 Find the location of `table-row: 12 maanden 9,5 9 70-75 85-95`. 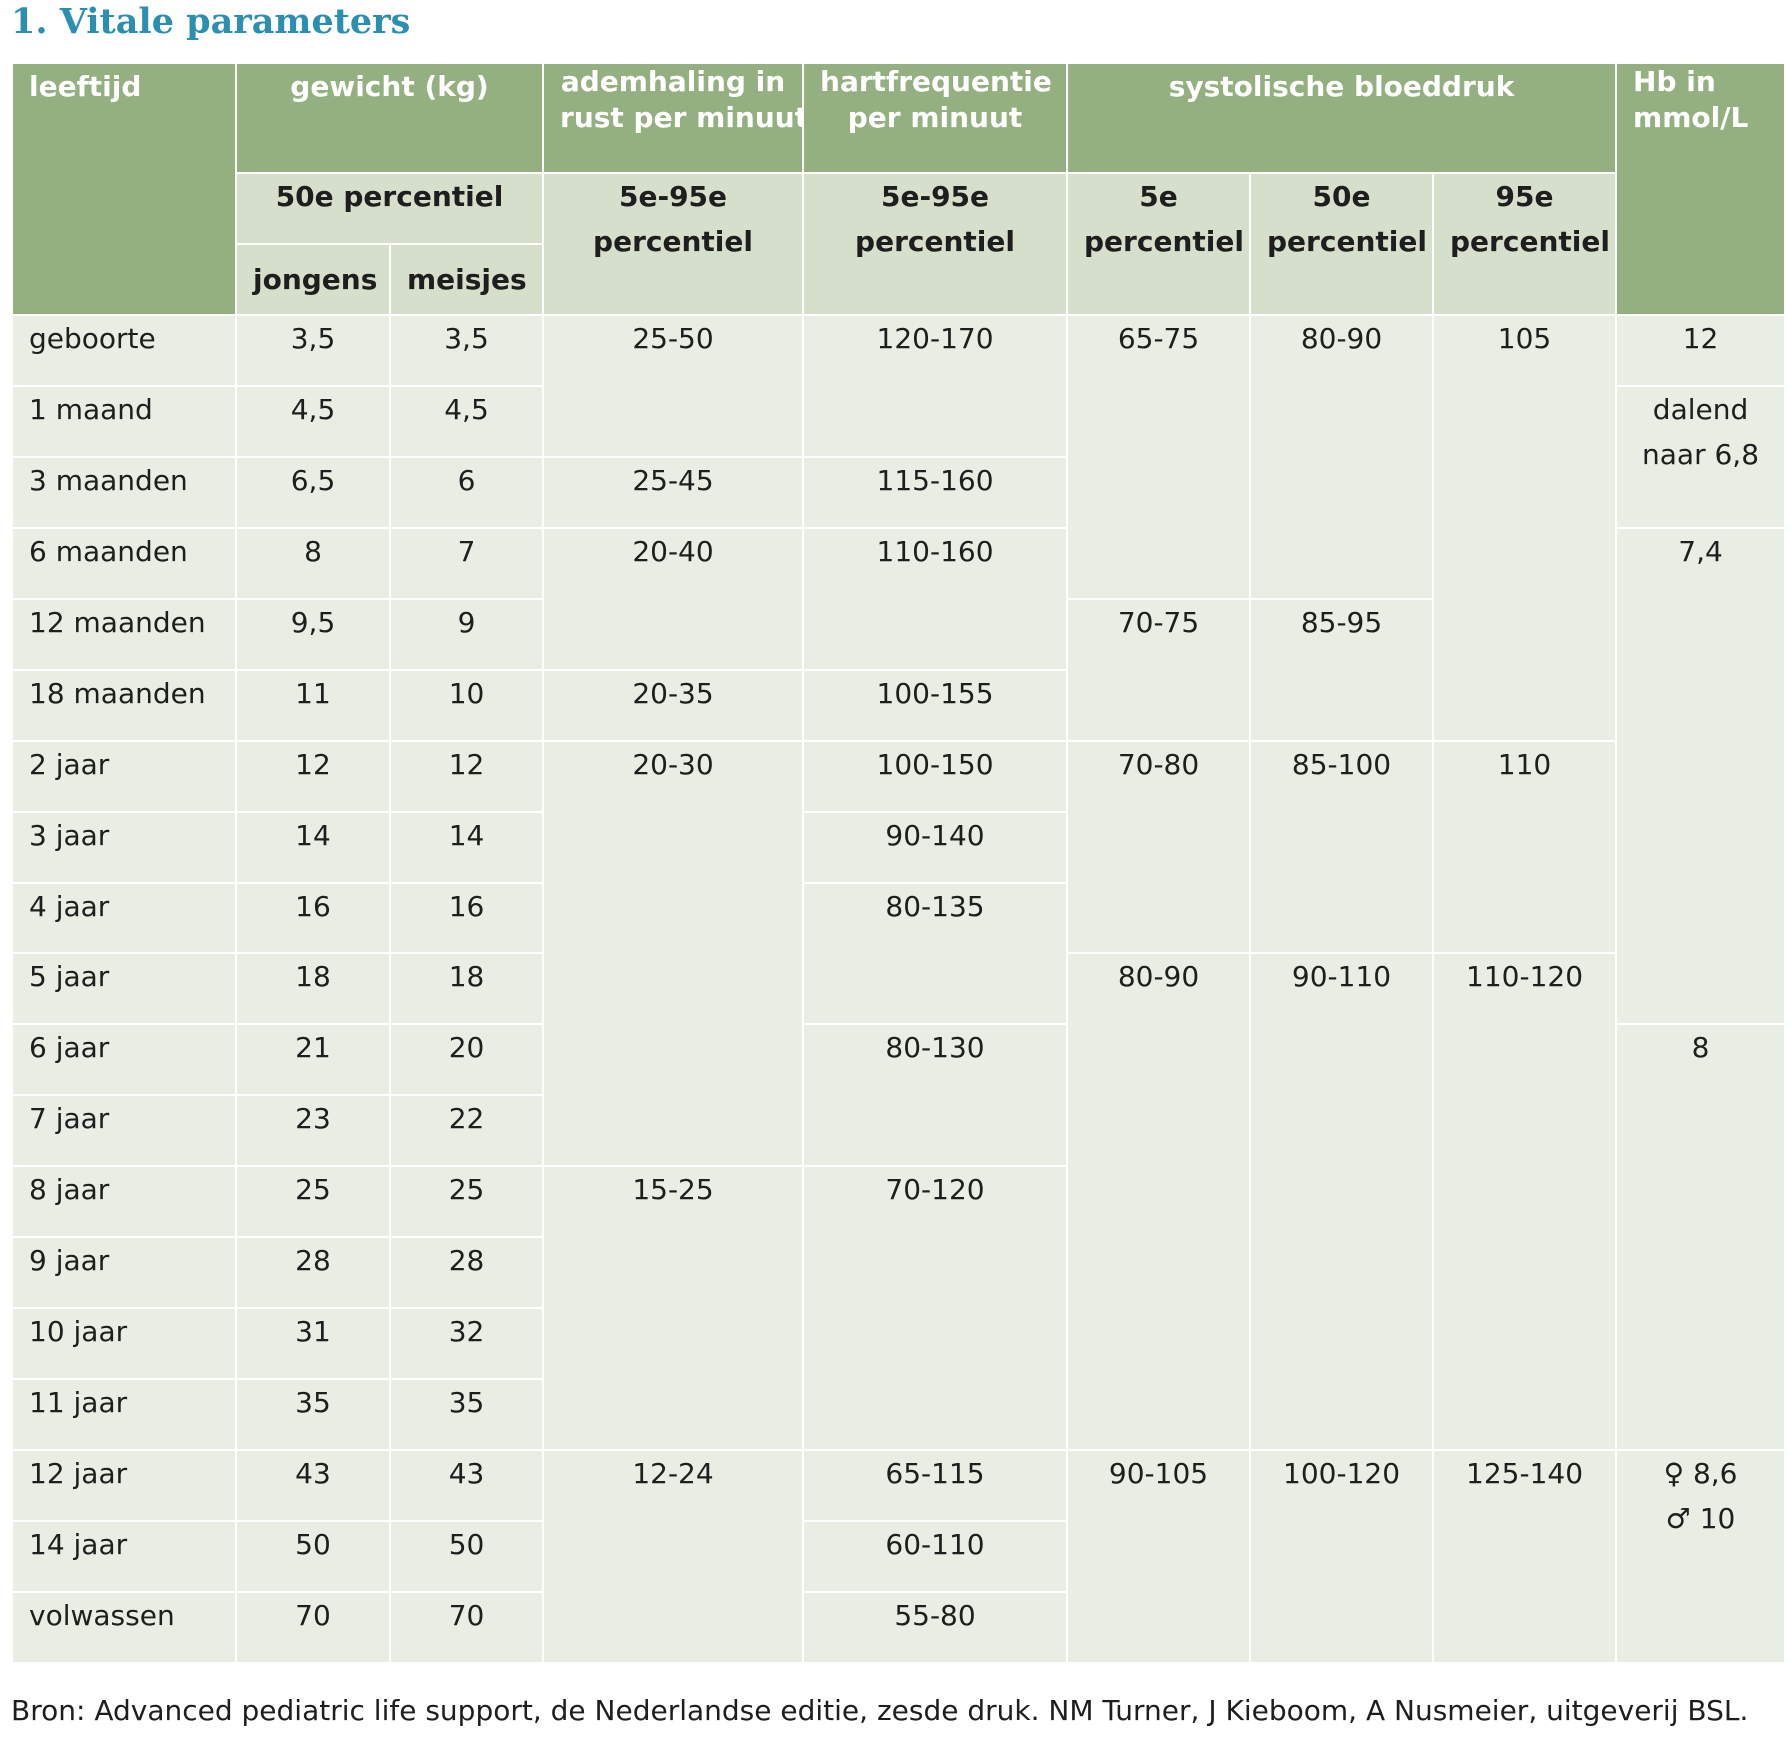

table-row: 12 maanden 9,5 9 70-75 85-95 is located at coordinates (898, 669).